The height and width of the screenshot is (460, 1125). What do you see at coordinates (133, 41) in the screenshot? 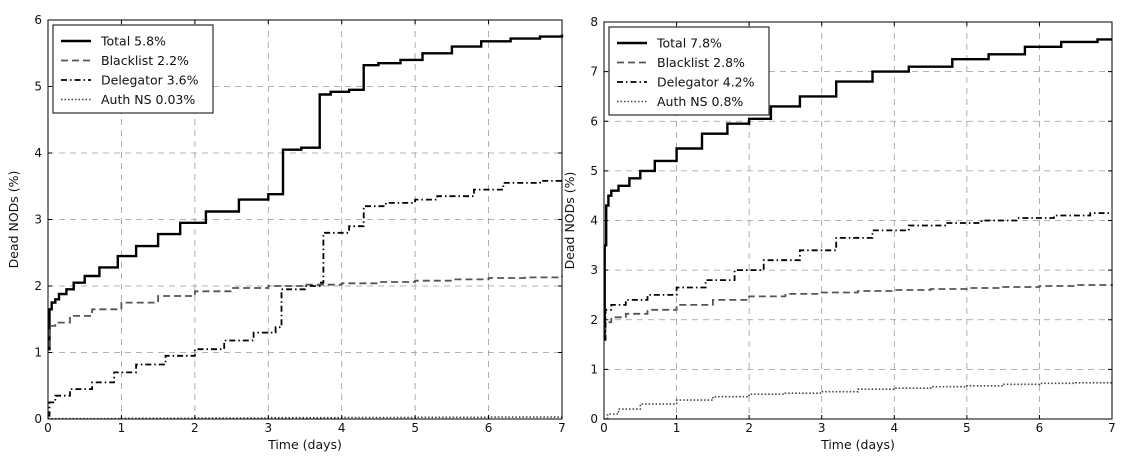
I see `legend-label: Total 5.8%` at bounding box center [133, 41].